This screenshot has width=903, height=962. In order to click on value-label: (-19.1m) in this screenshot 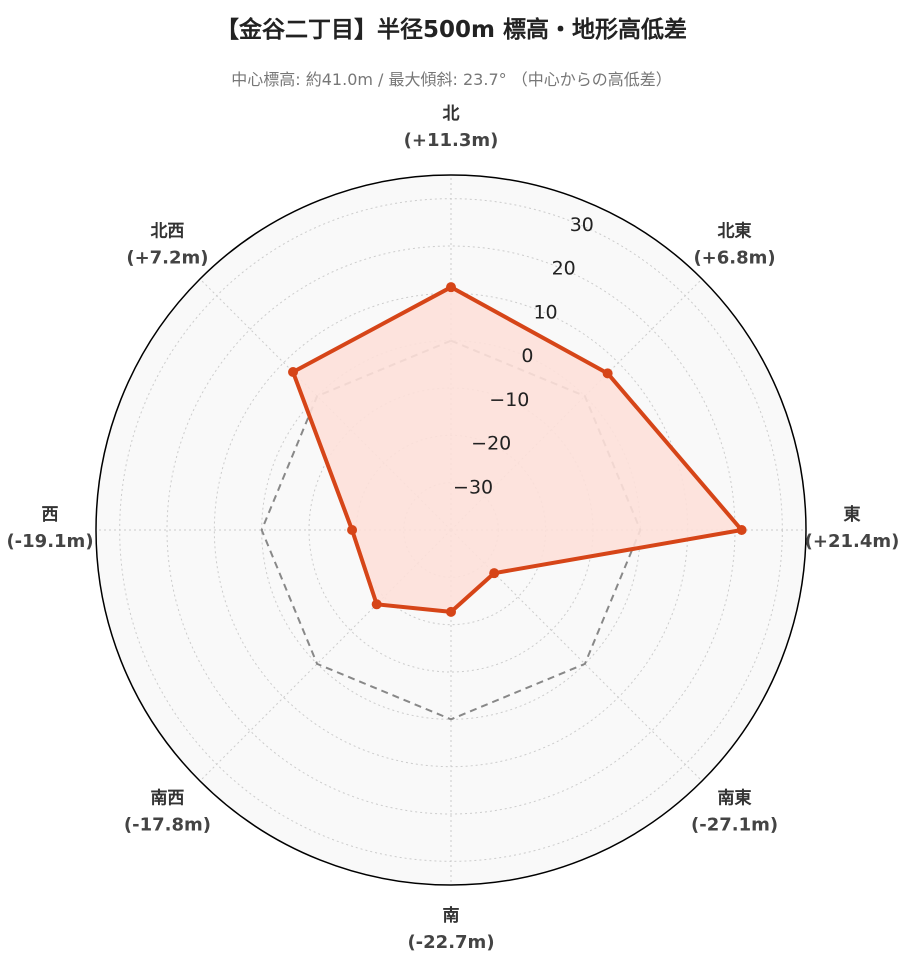, I will do `click(49, 541)`.